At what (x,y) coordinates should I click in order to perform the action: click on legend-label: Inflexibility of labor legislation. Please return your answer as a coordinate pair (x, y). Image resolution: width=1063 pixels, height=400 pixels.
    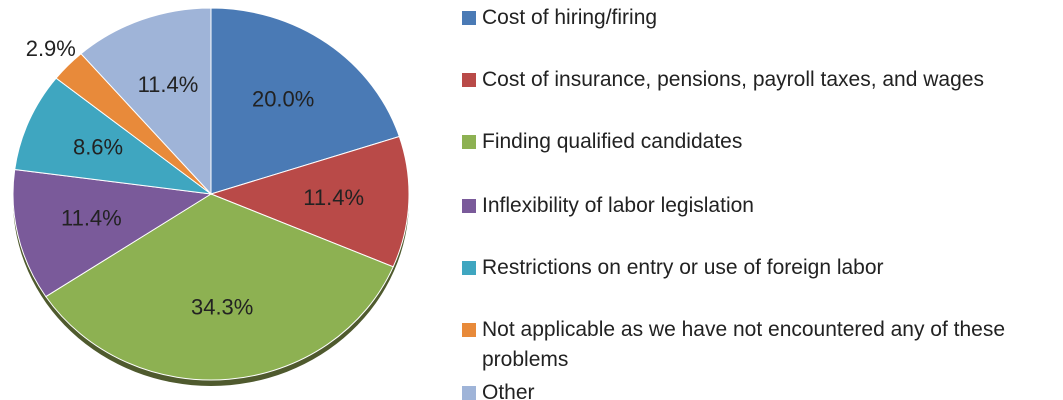
    Looking at the image, I should click on (618, 205).